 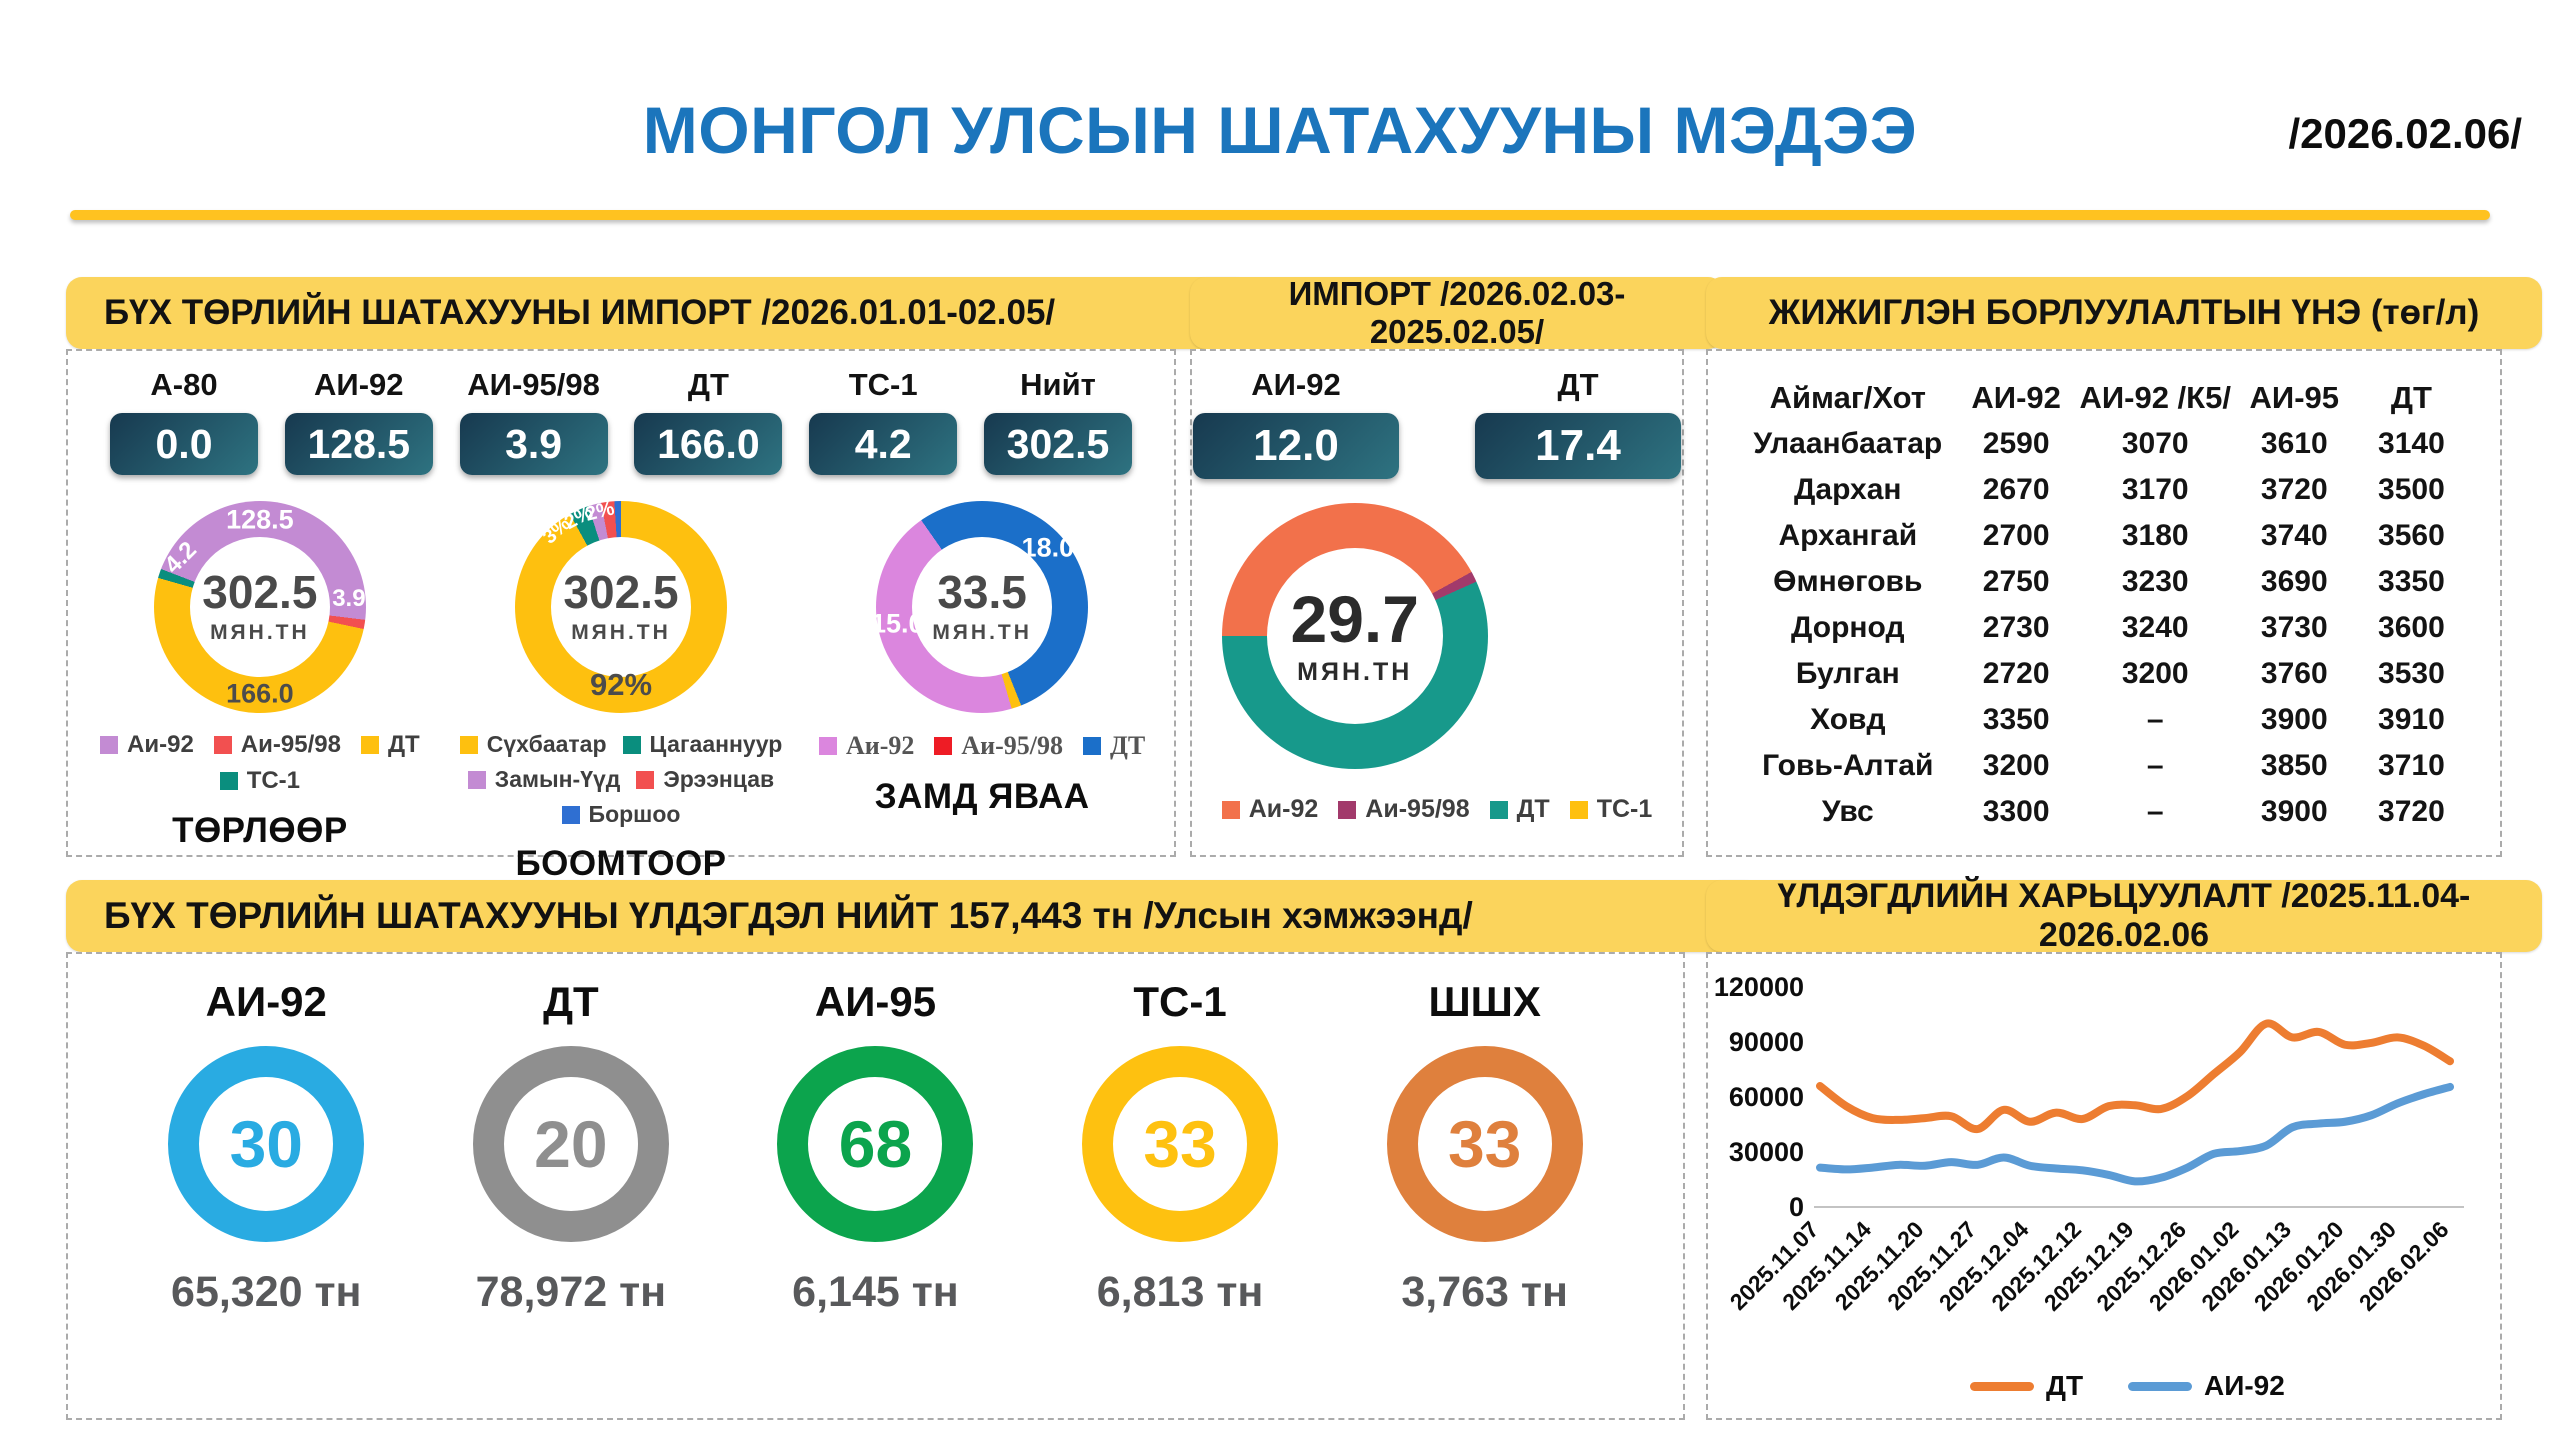 I want to click on balance-item-label: АИ-95, so click(x=875, y=1001).